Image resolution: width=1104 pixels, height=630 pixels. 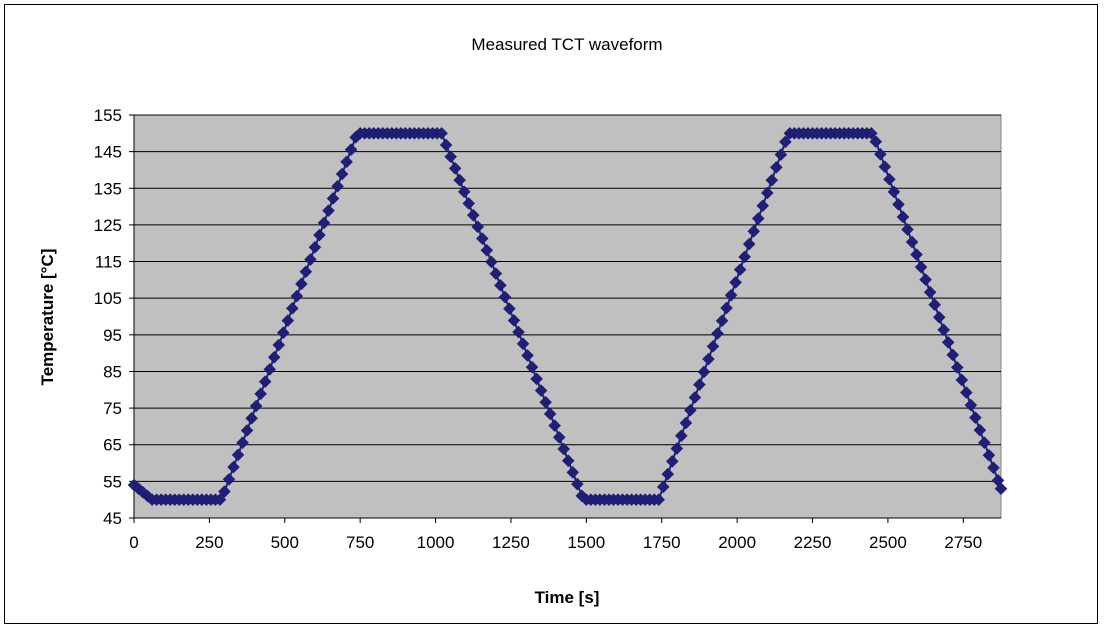 What do you see at coordinates (112, 371) in the screenshot?
I see `y-tick-label: 85` at bounding box center [112, 371].